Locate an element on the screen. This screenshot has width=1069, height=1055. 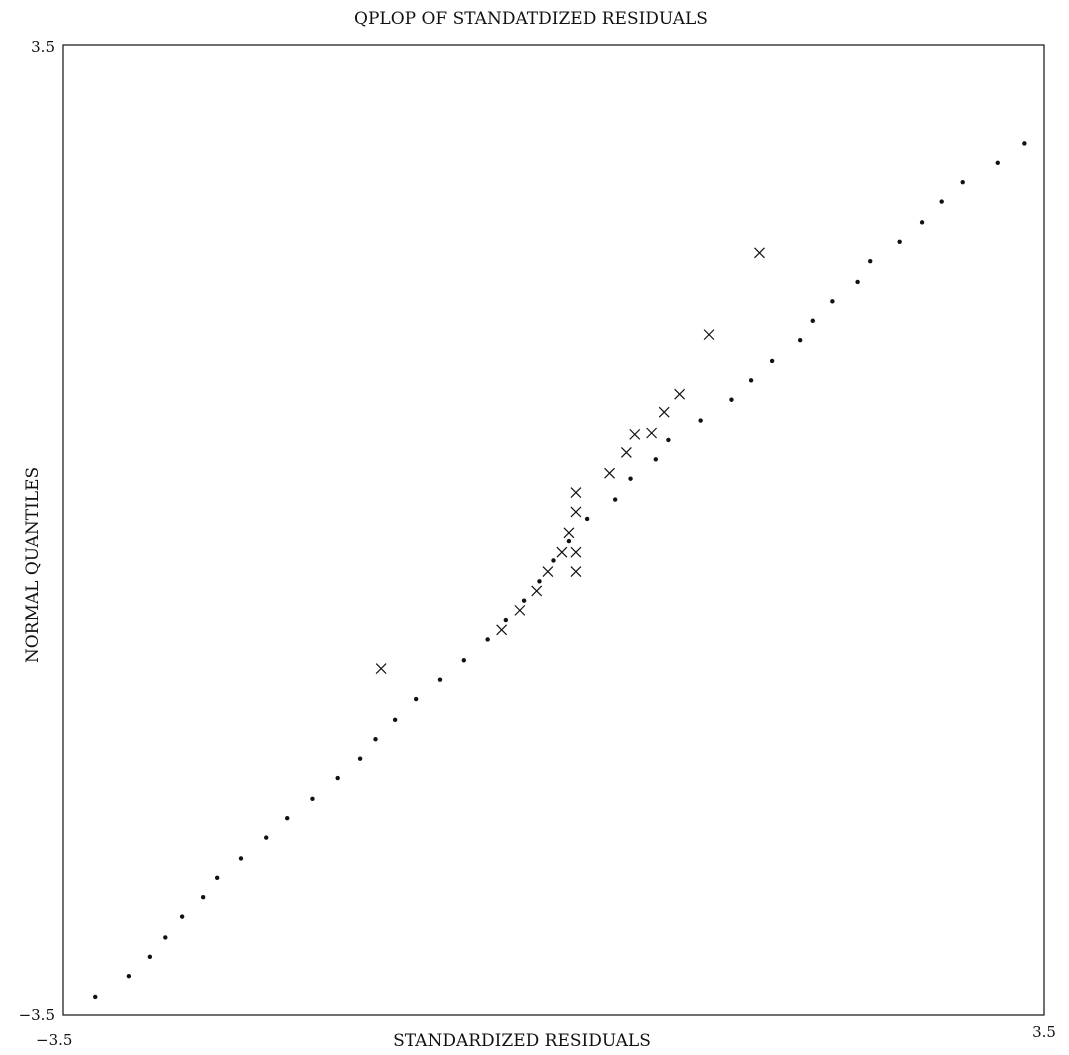
y-axis-label: NORMAL QUANTILES is located at coordinates (33, 565).